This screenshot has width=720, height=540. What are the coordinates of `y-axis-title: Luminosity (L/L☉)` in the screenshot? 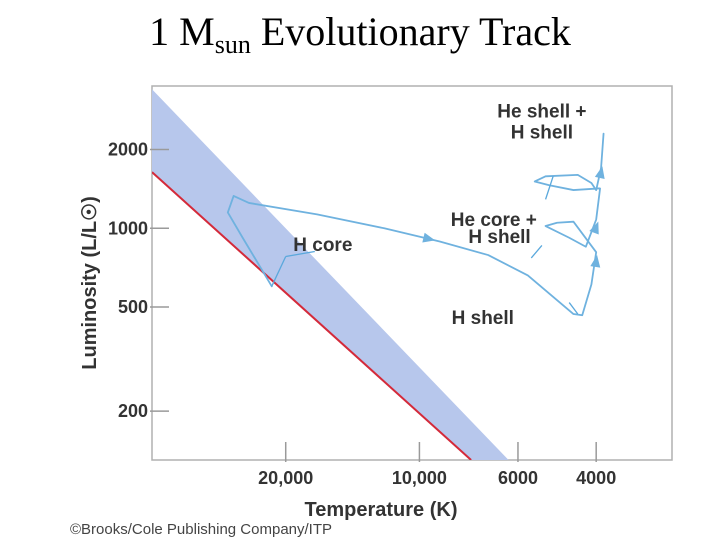 It's located at (90, 282).